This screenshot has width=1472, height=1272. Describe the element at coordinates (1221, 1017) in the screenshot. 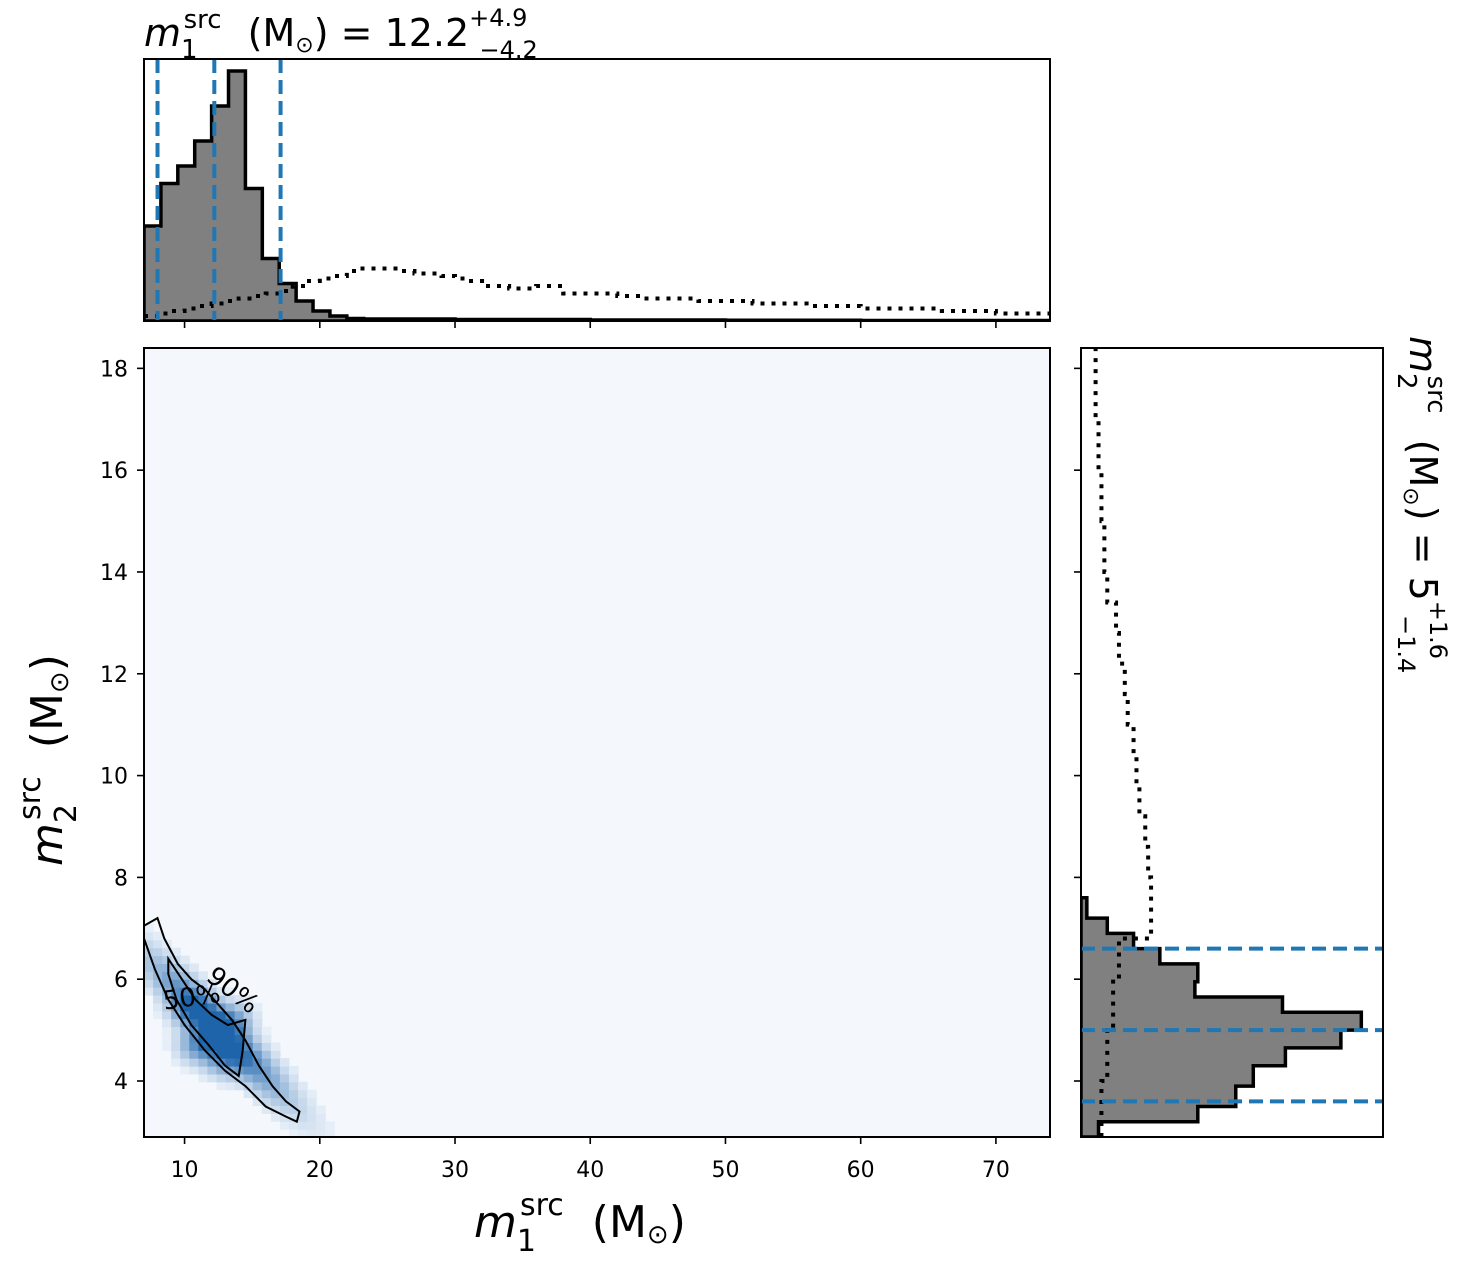

I see `y-posterior-hist-fill` at that location.